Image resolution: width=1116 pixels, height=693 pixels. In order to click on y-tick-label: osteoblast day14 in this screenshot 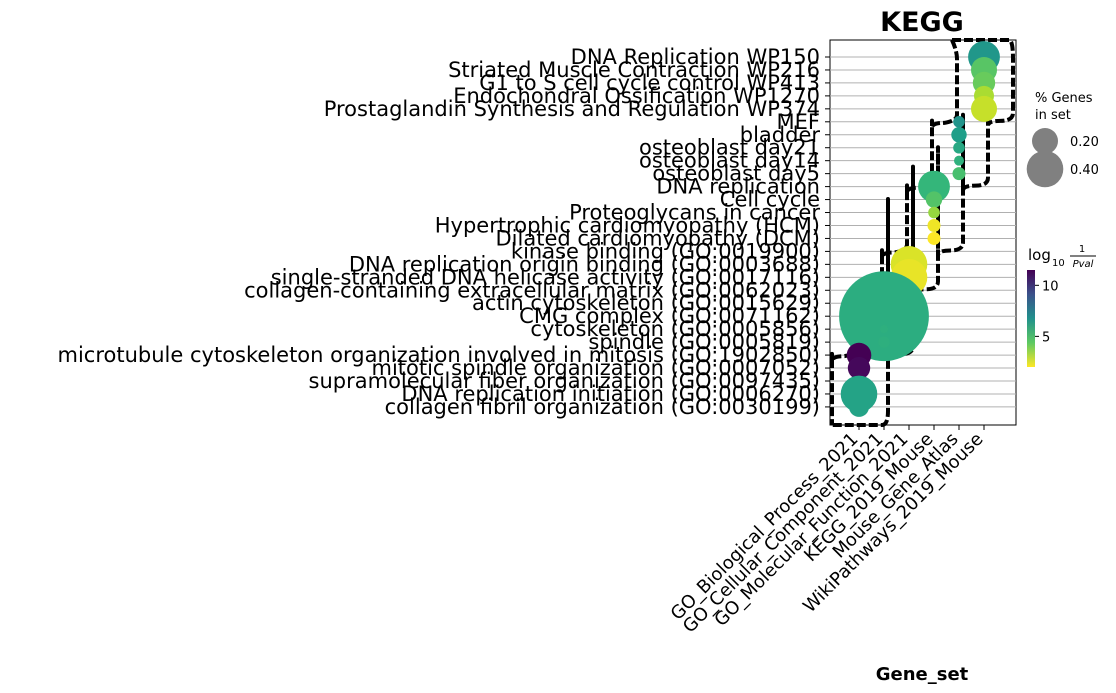, I will do `click(729, 161)`.